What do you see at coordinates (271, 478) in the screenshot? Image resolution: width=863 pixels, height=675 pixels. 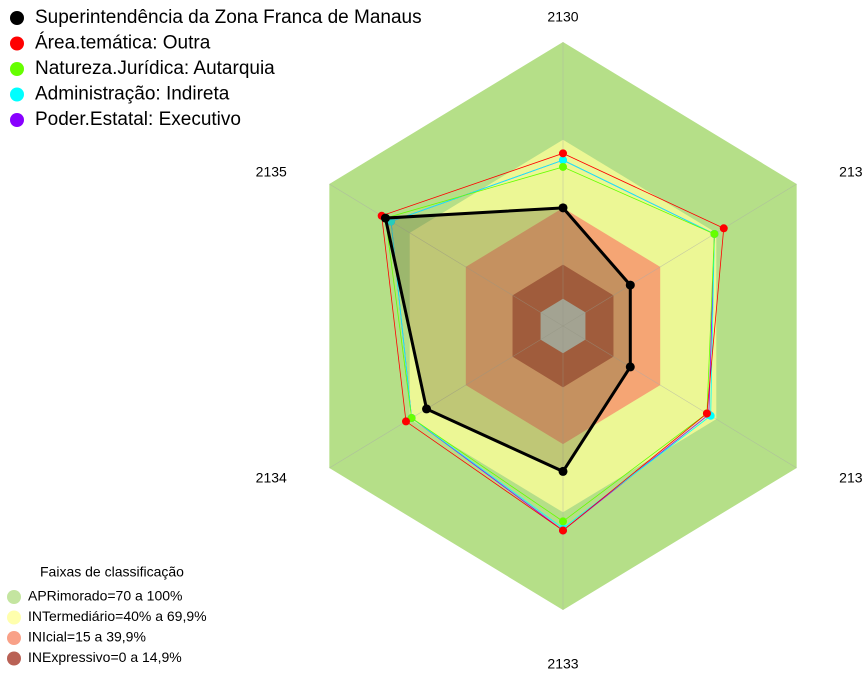 I see `axis-label: 2134` at bounding box center [271, 478].